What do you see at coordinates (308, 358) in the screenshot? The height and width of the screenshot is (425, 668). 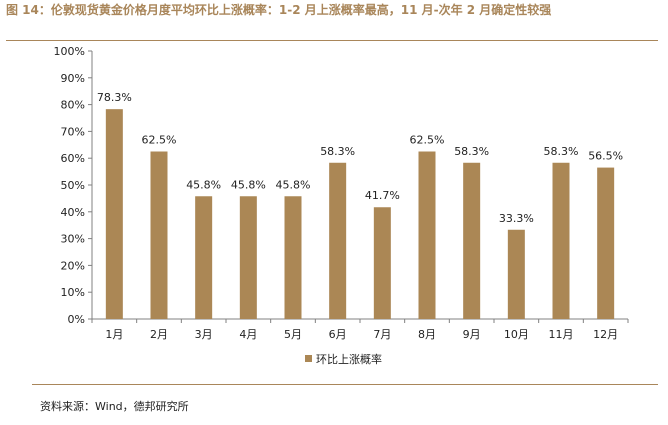 I see `legend-swatch` at bounding box center [308, 358].